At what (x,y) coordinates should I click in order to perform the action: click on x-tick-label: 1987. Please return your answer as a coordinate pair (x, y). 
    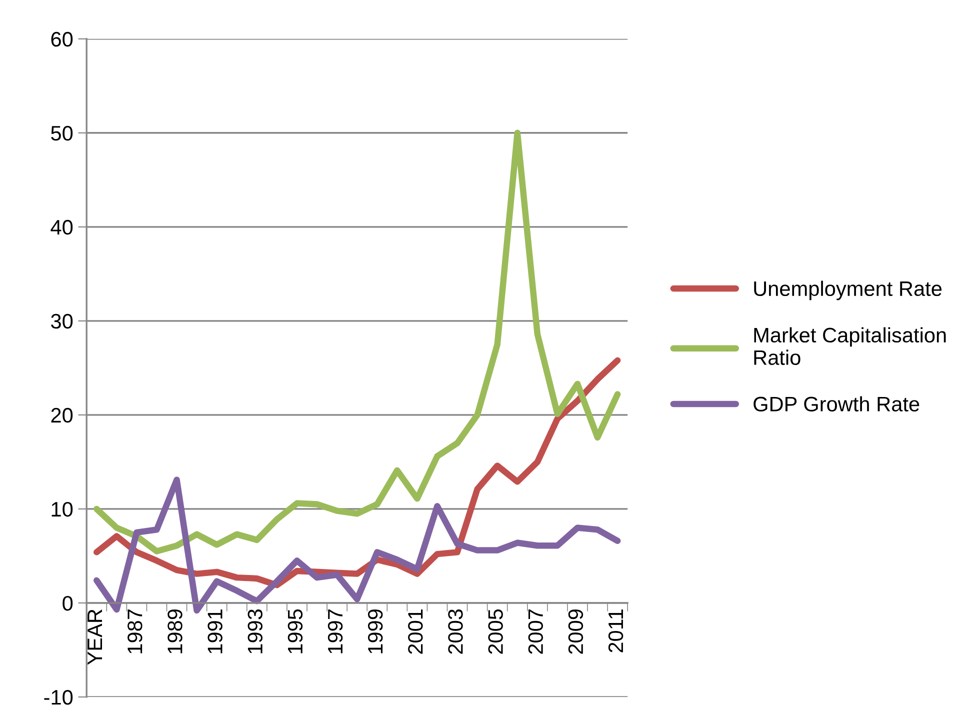
    Looking at the image, I should click on (135, 632).